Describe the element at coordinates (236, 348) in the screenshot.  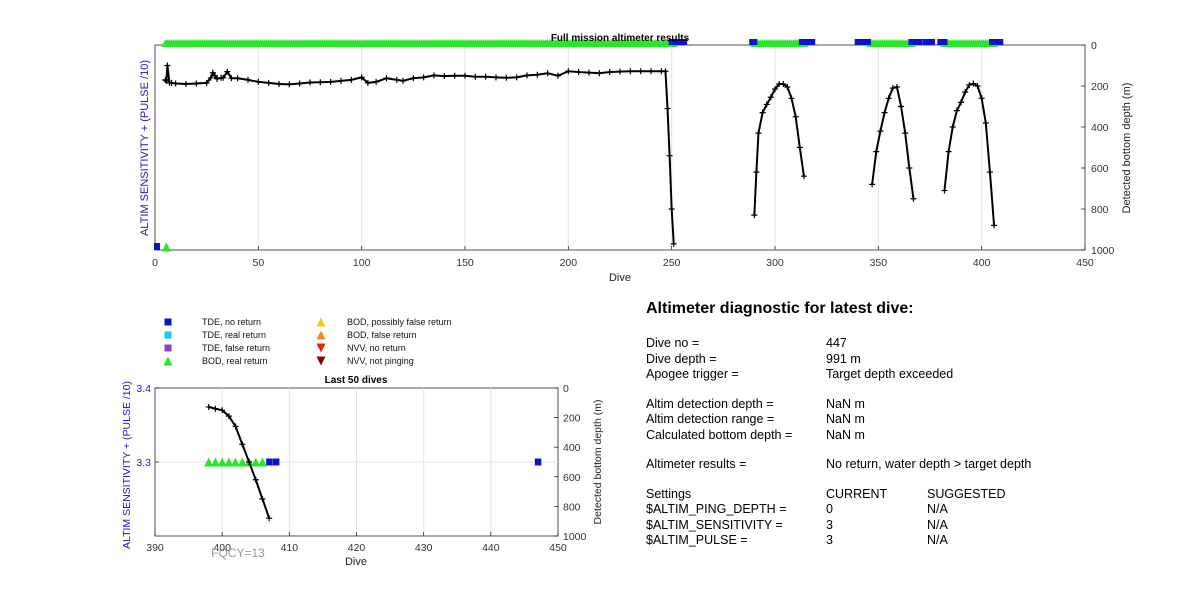
I see `legend-label: TDE, false return` at that location.